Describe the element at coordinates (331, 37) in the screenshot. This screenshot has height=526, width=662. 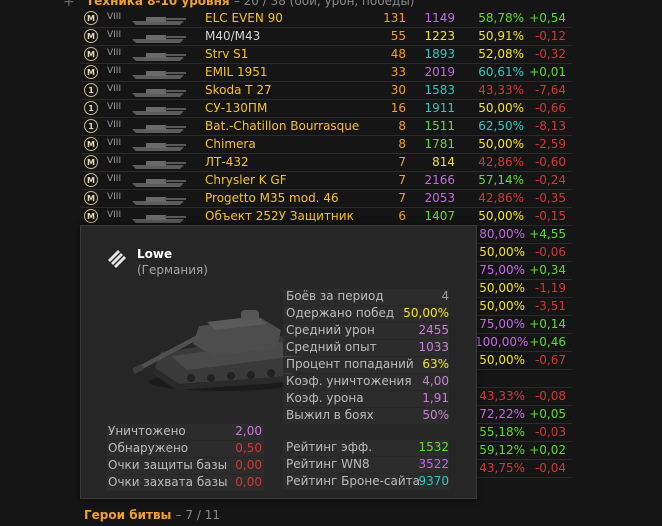
I see `table-row: M VIII M40/M43 55 1223 50,91% -0,12` at that location.